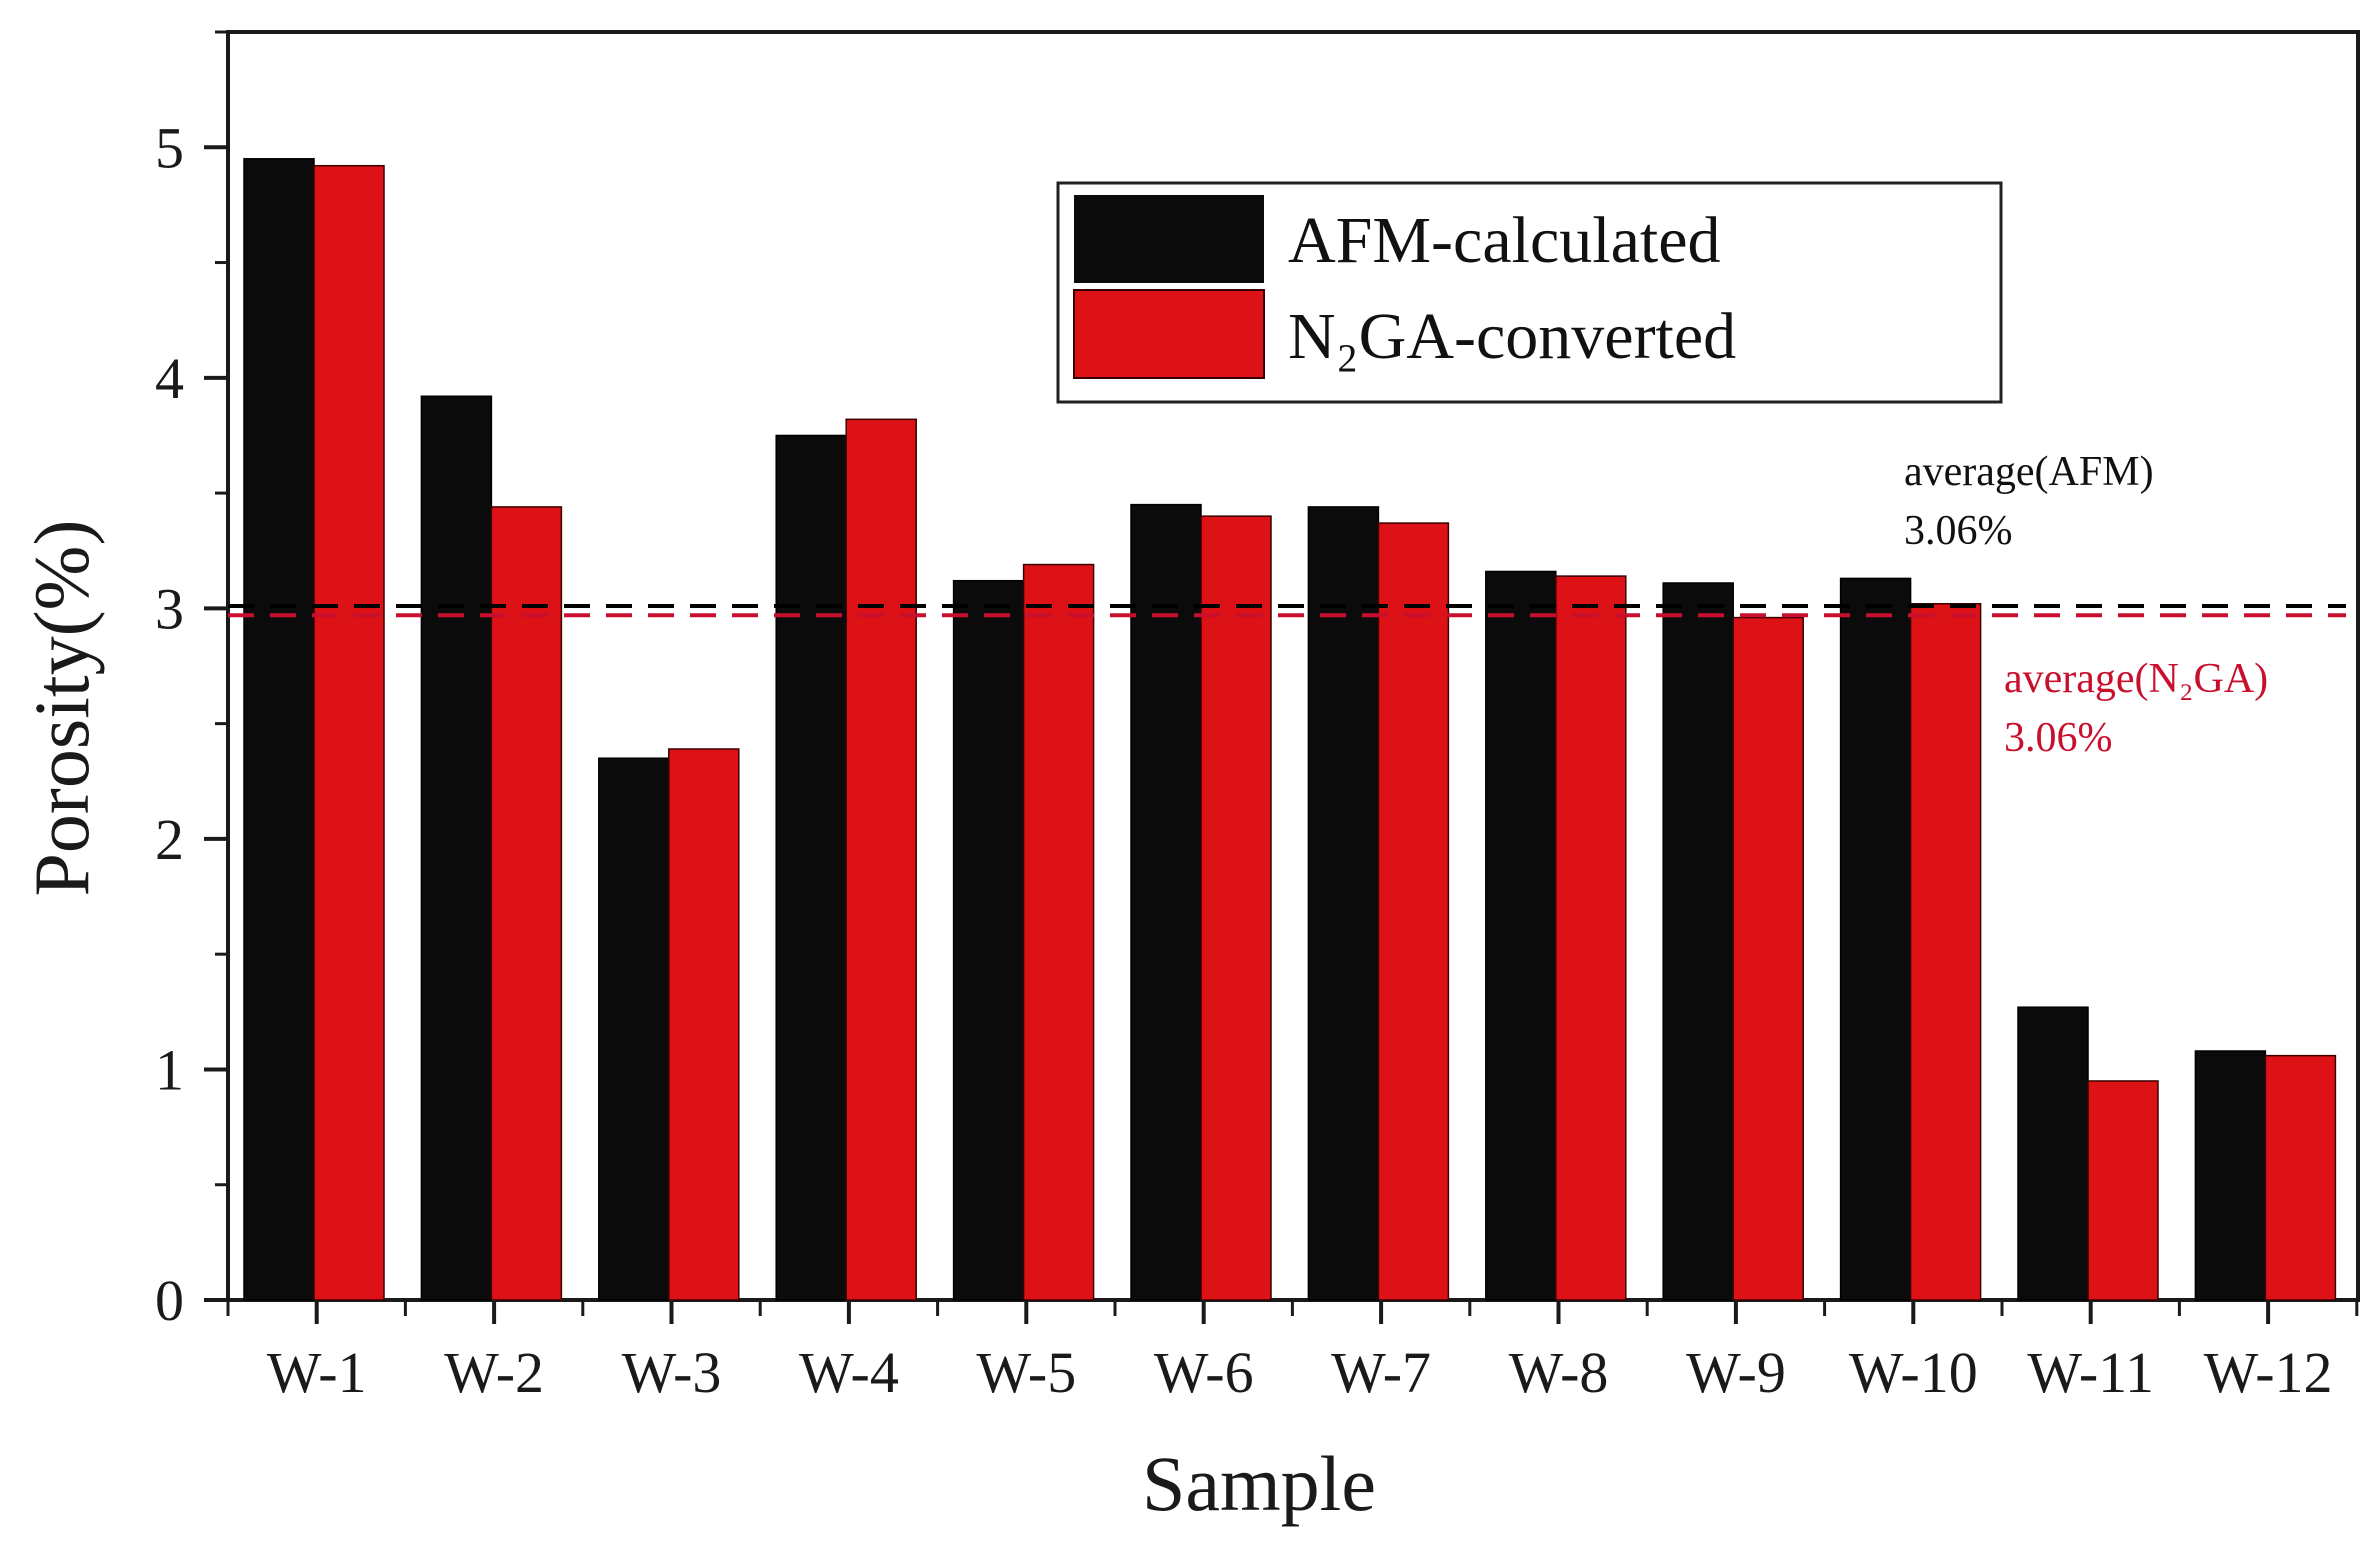 This screenshot has height=1557, width=2377. Describe the element at coordinates (1504, 240) in the screenshot. I see `legend-label-afm: AFM-calculated` at that location.